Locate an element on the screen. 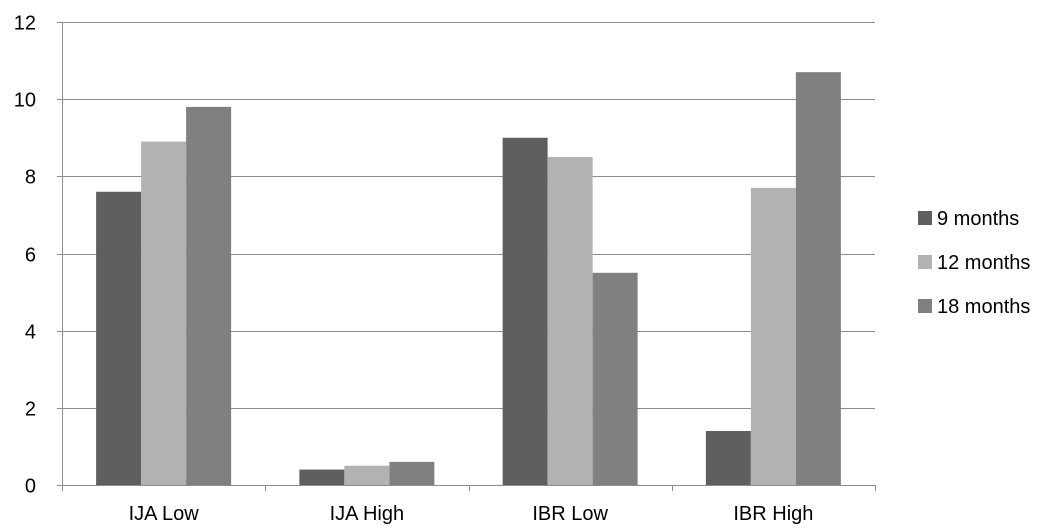 The height and width of the screenshot is (529, 1055). x-axis-category-labels: IJA Low IJA High IBR Low IBR High is located at coordinates (471, 514).